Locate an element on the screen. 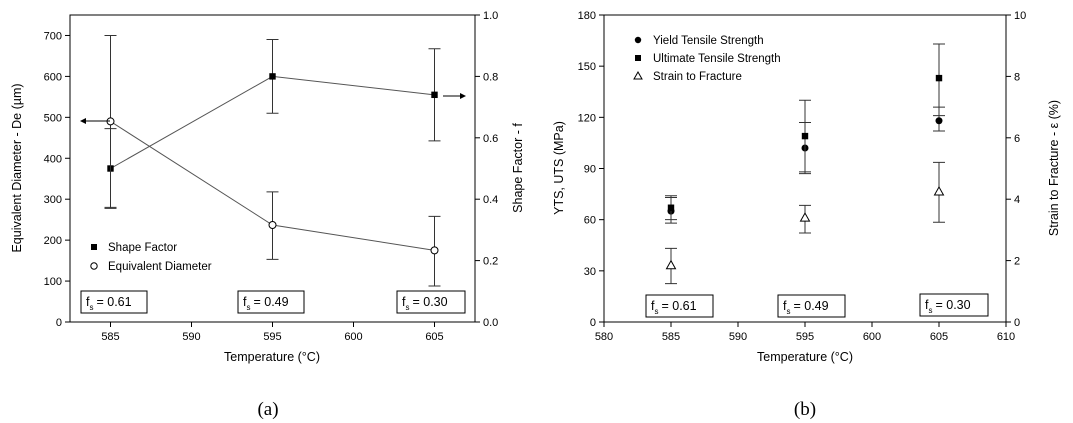  b-ytick-label: 90 is located at coordinates (590, 170).